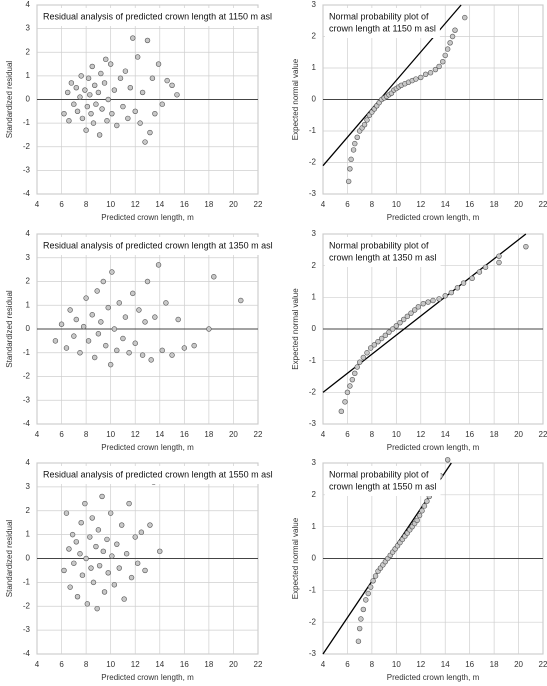 Image resolution: width=547 pixels, height=686 pixels. I want to click on y-tick-label: 4, so click(28, 4).